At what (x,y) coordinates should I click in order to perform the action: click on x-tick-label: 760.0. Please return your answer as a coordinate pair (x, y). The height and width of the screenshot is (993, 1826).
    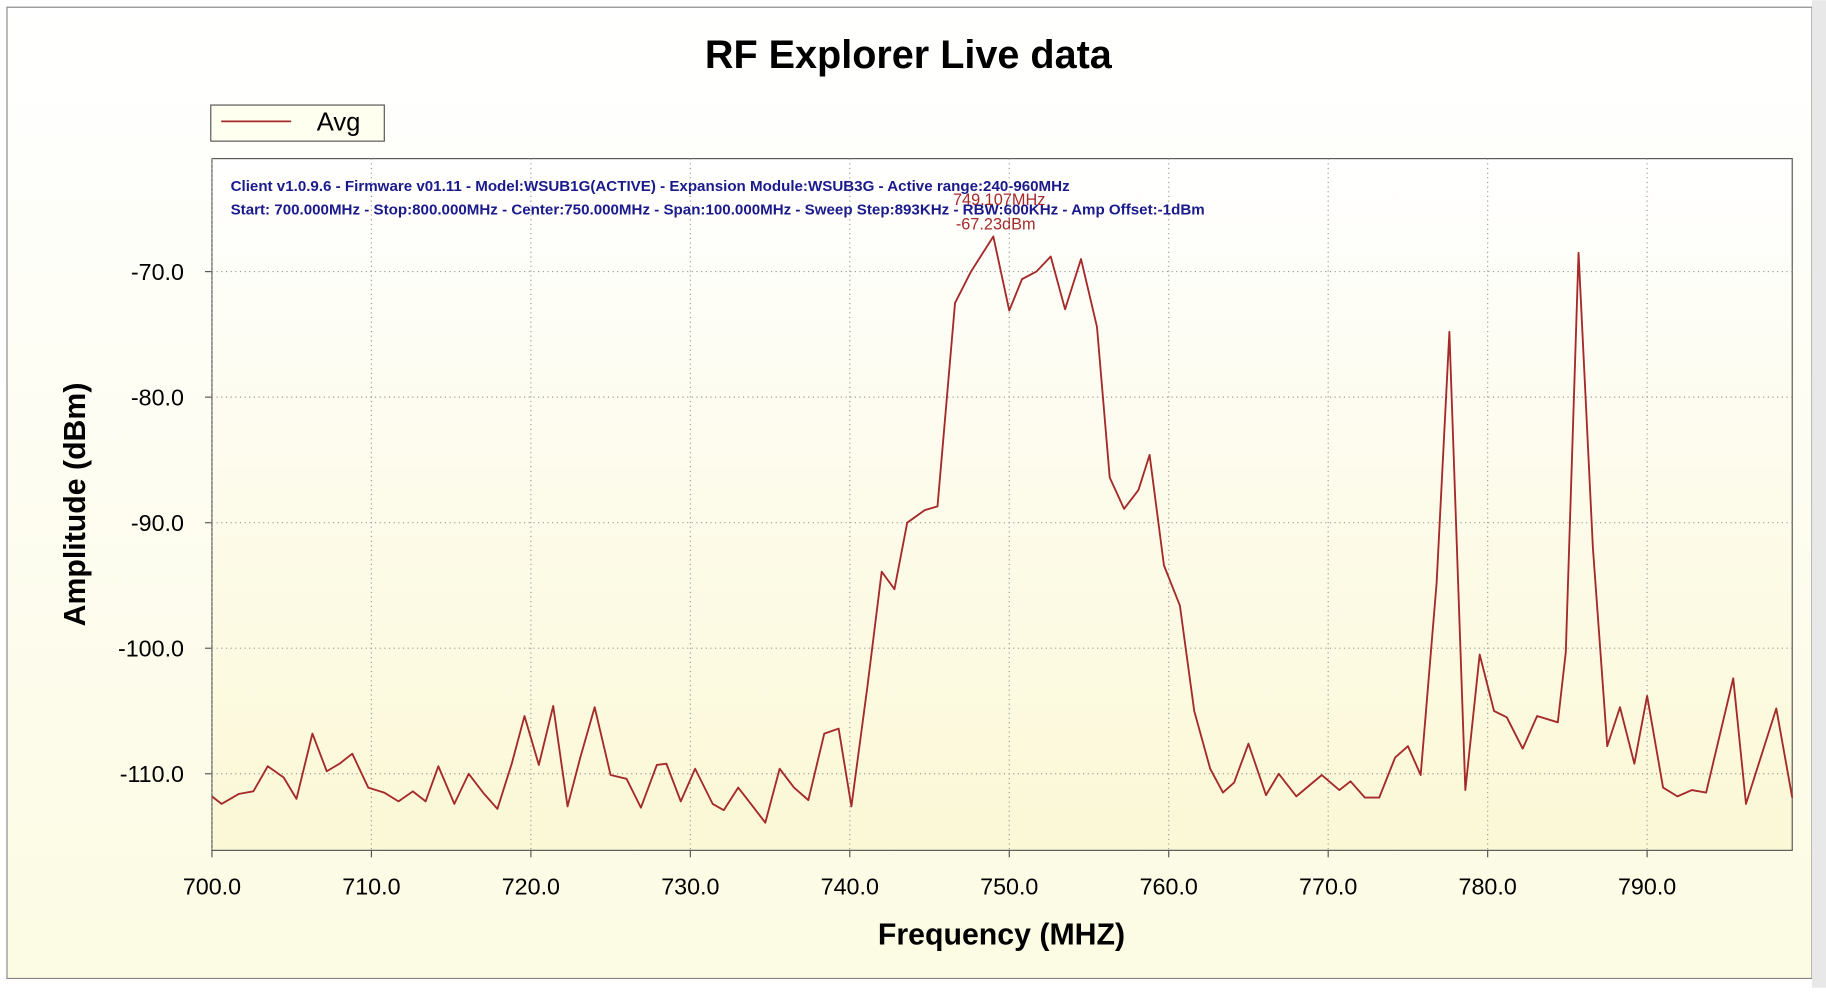
    Looking at the image, I should click on (1169, 887).